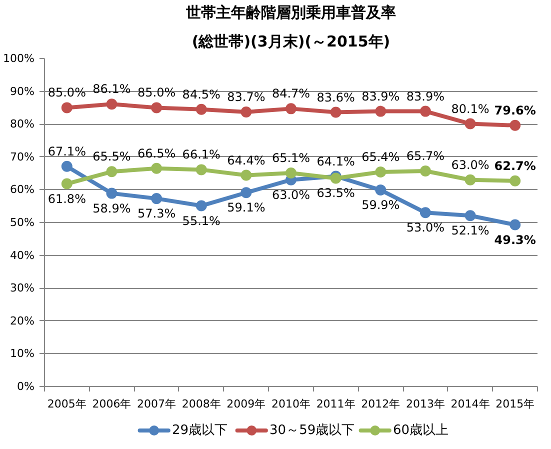 The height and width of the screenshot is (449, 551). Describe the element at coordinates (66, 404) in the screenshot. I see `x-tick-label: 2005年` at that location.